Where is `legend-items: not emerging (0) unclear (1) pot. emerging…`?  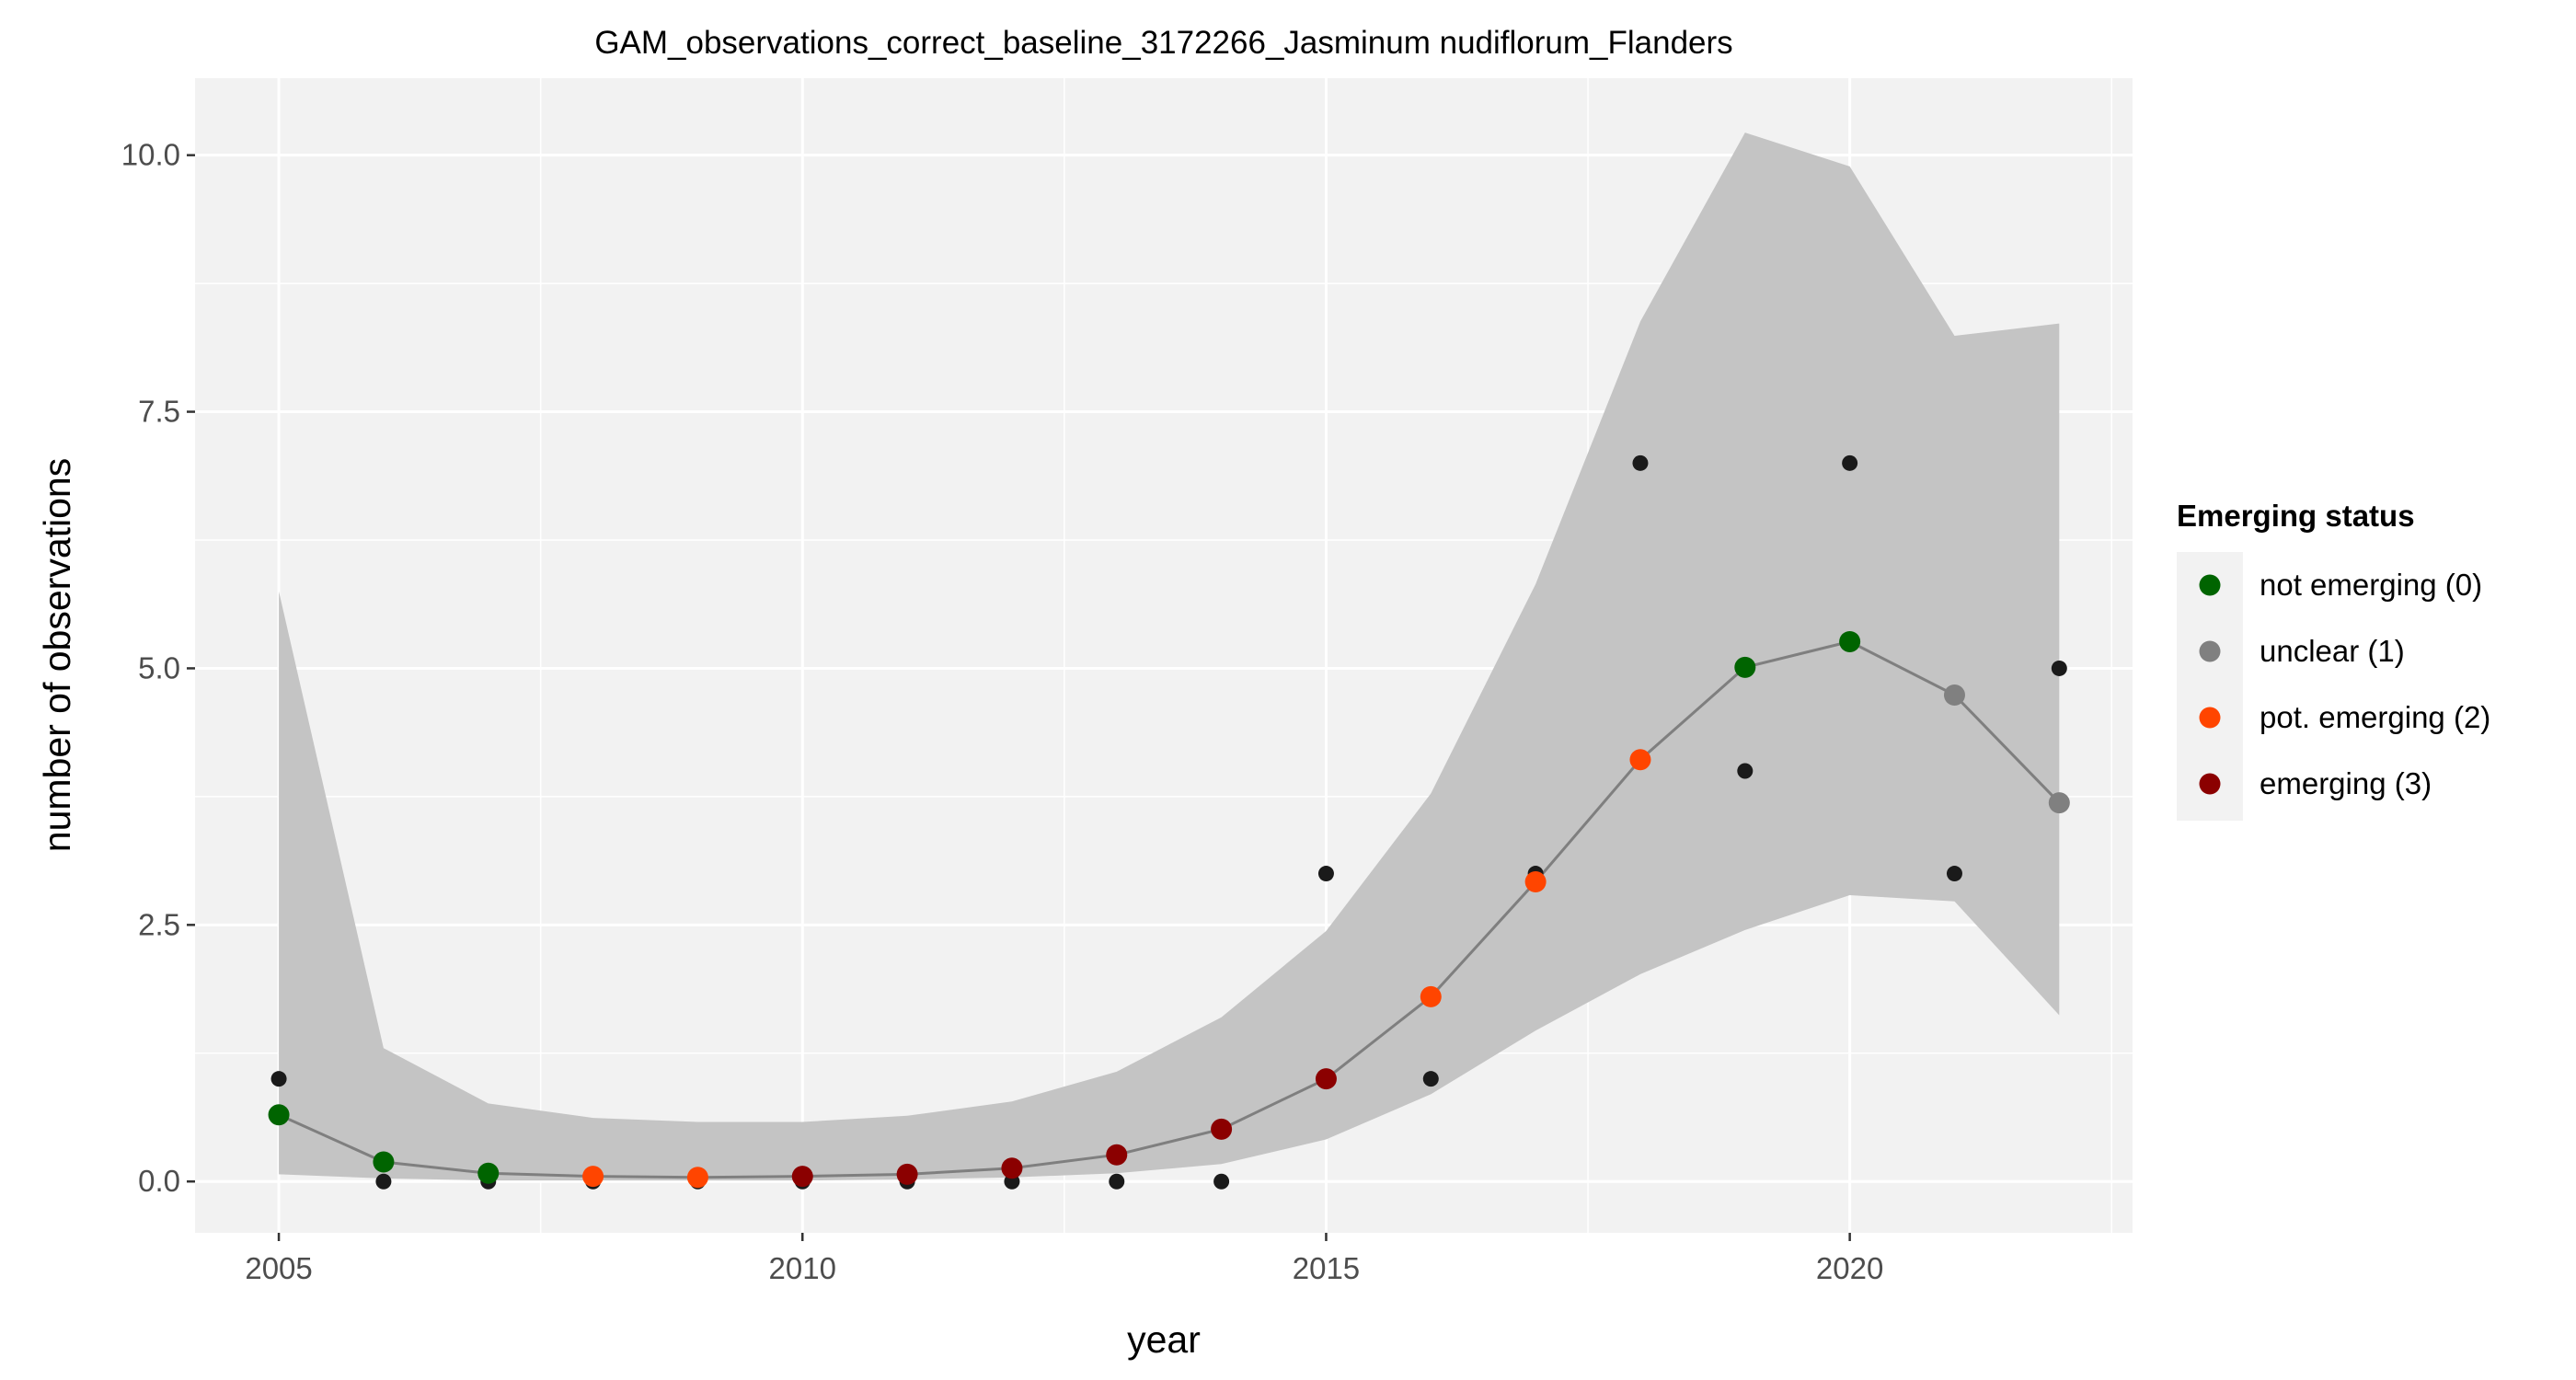
legend-items: not emerging (0) unclear (1) pot. emerging… is located at coordinates (2344, 684).